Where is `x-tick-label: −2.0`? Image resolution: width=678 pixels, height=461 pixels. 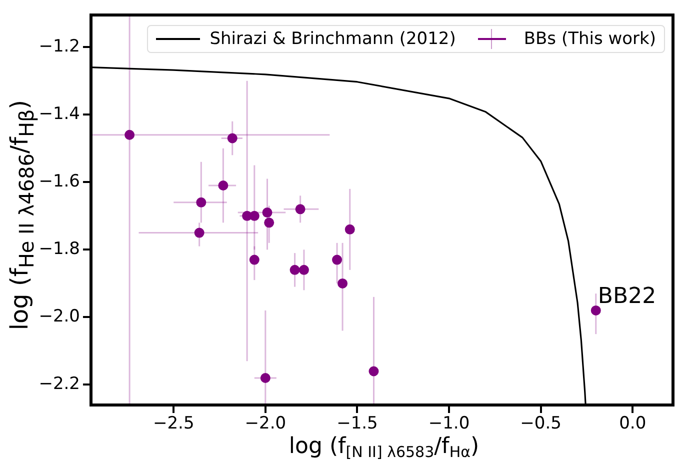 x-tick-label: −2.0 is located at coordinates (265, 424).